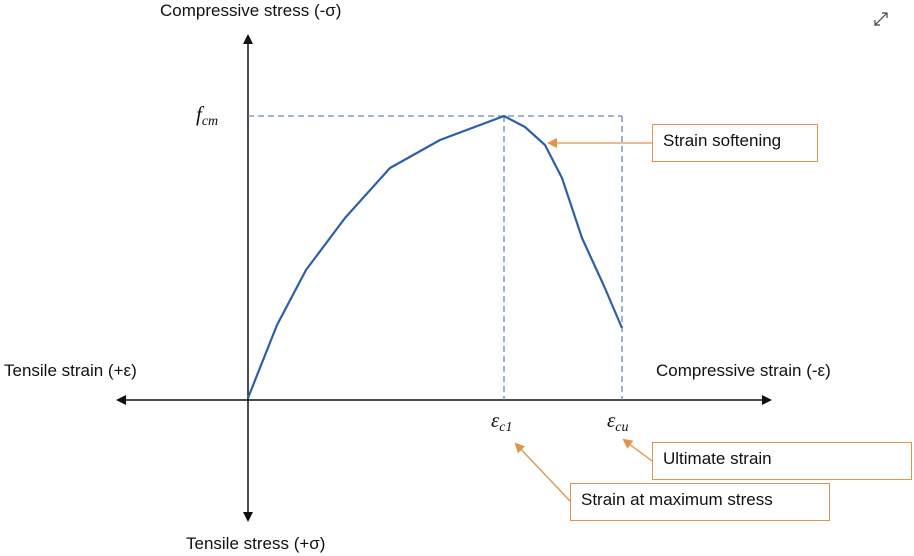 The height and width of the screenshot is (556, 914). I want to click on ec1-label: εc1, so click(502, 422).